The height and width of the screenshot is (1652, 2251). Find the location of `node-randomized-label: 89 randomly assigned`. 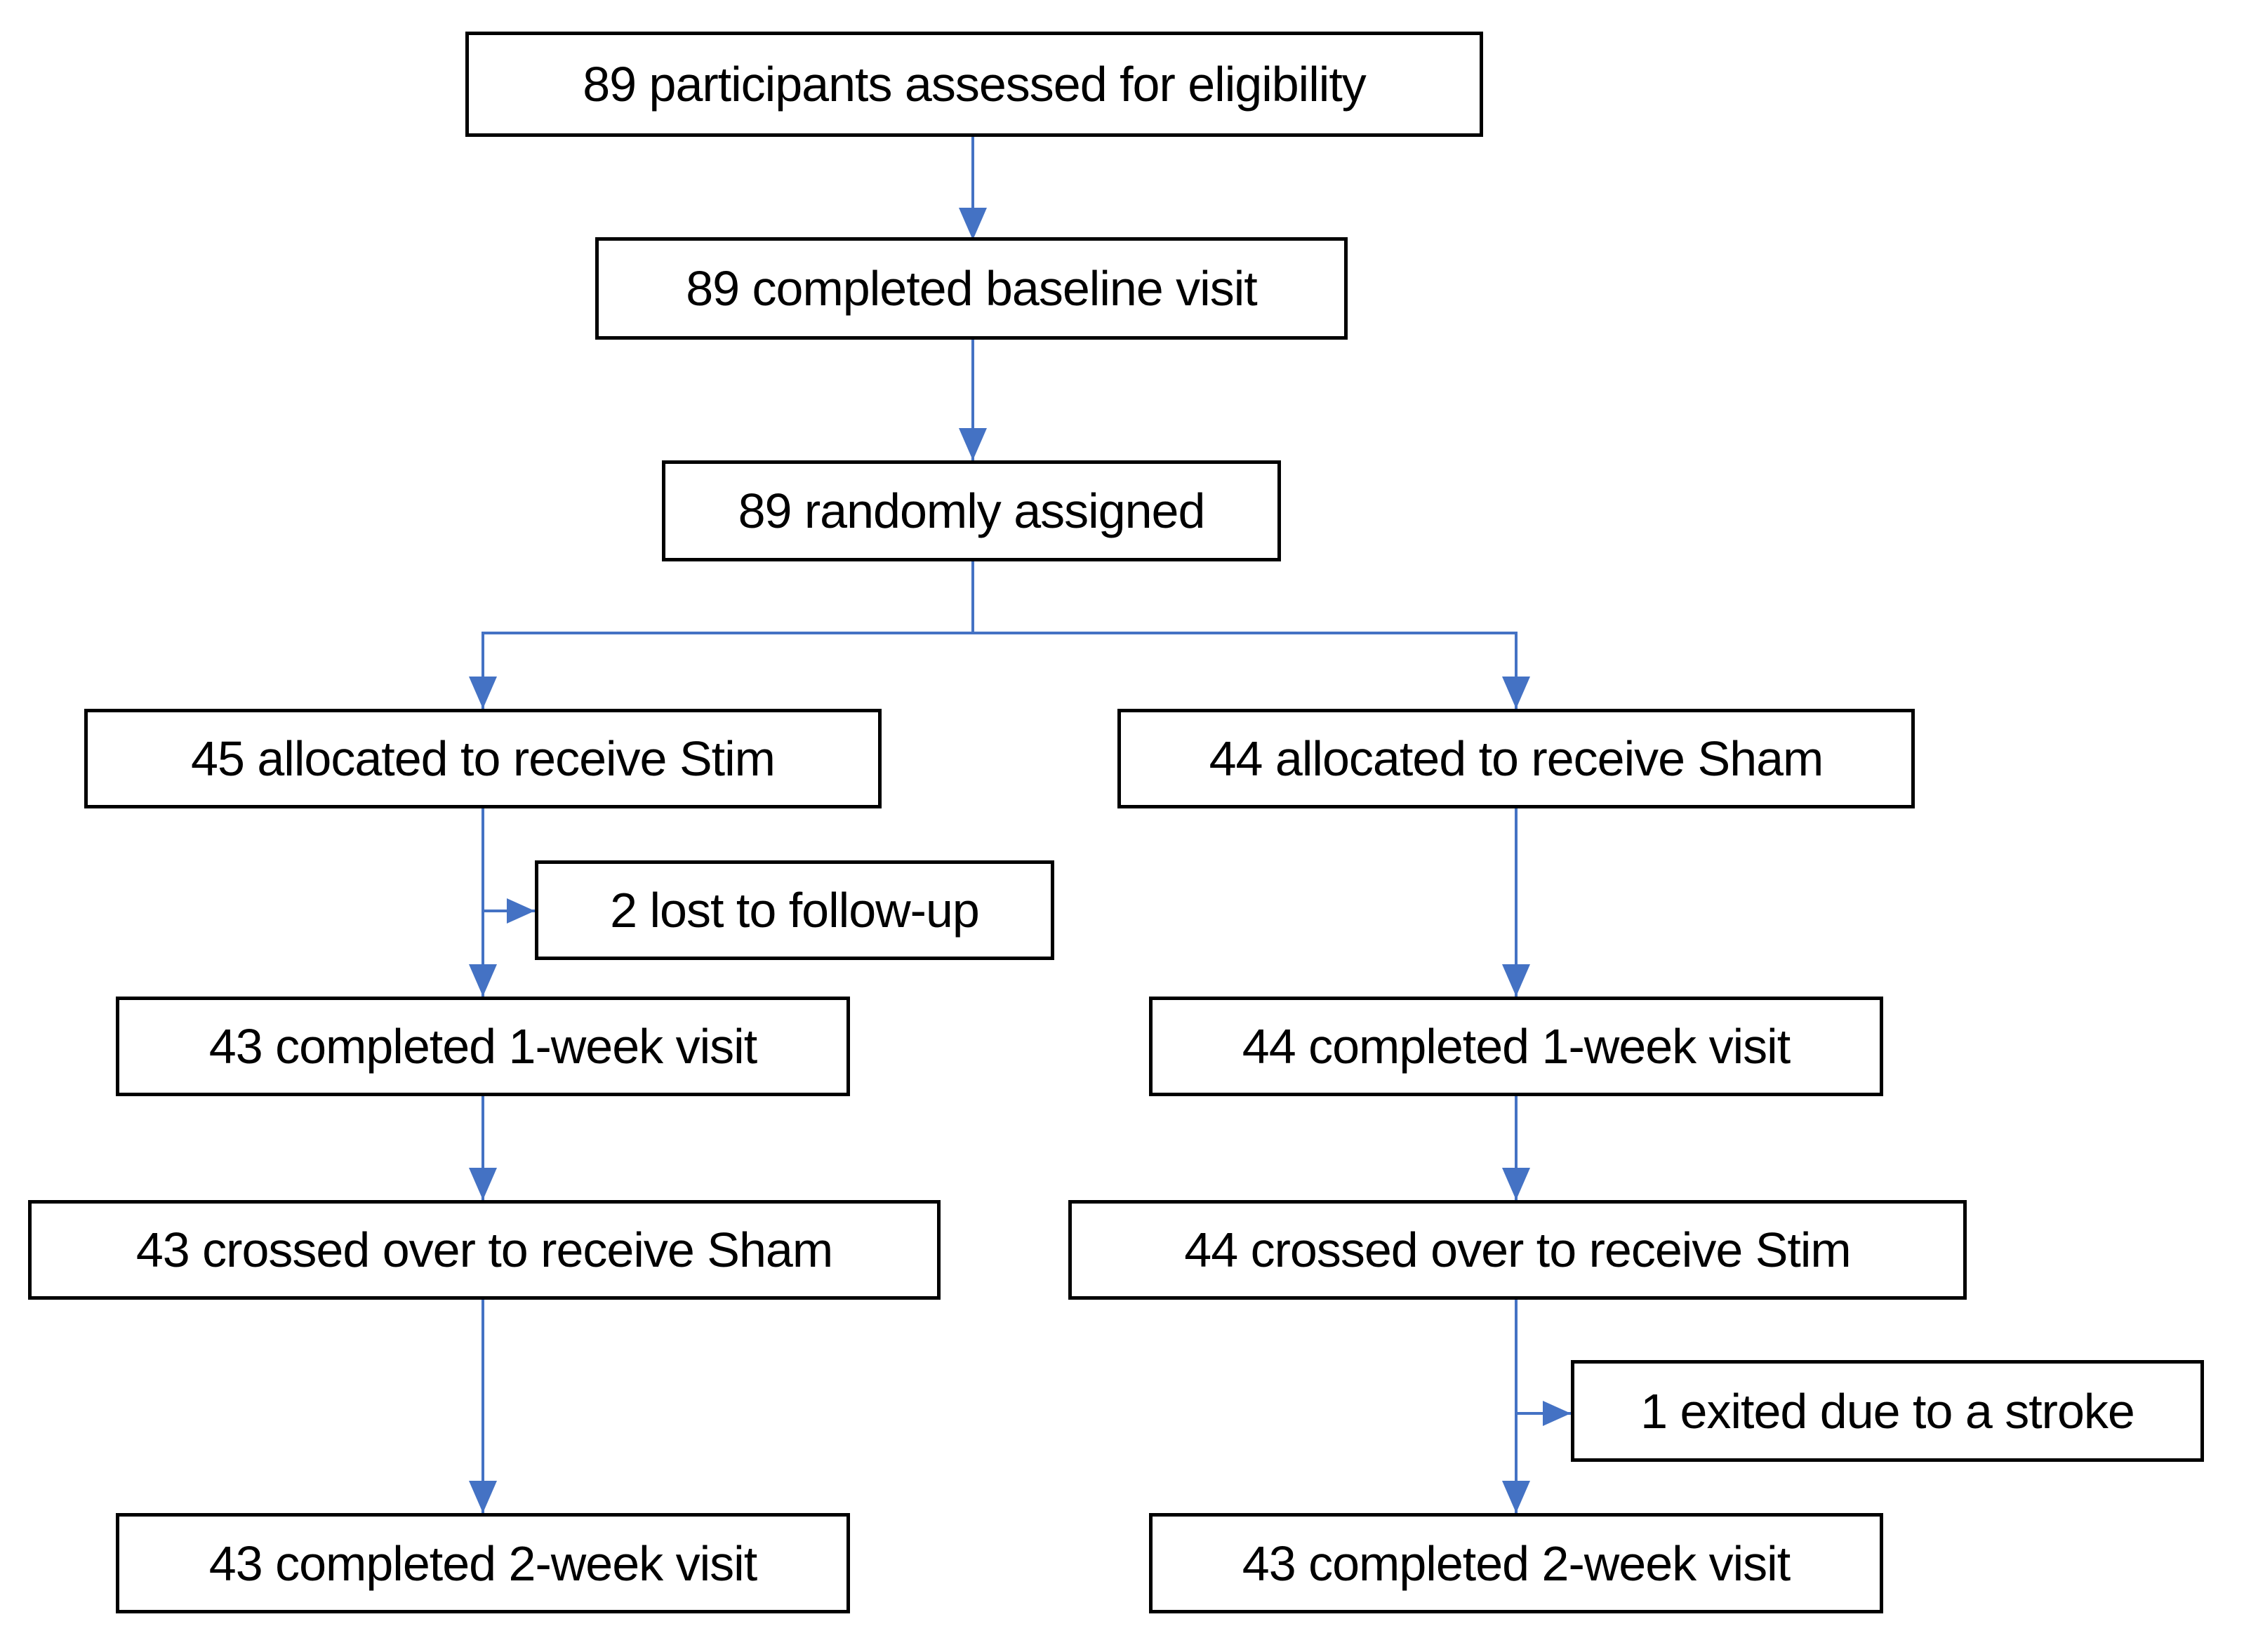

node-randomized-label: 89 randomly assigned is located at coordinates (972, 511).